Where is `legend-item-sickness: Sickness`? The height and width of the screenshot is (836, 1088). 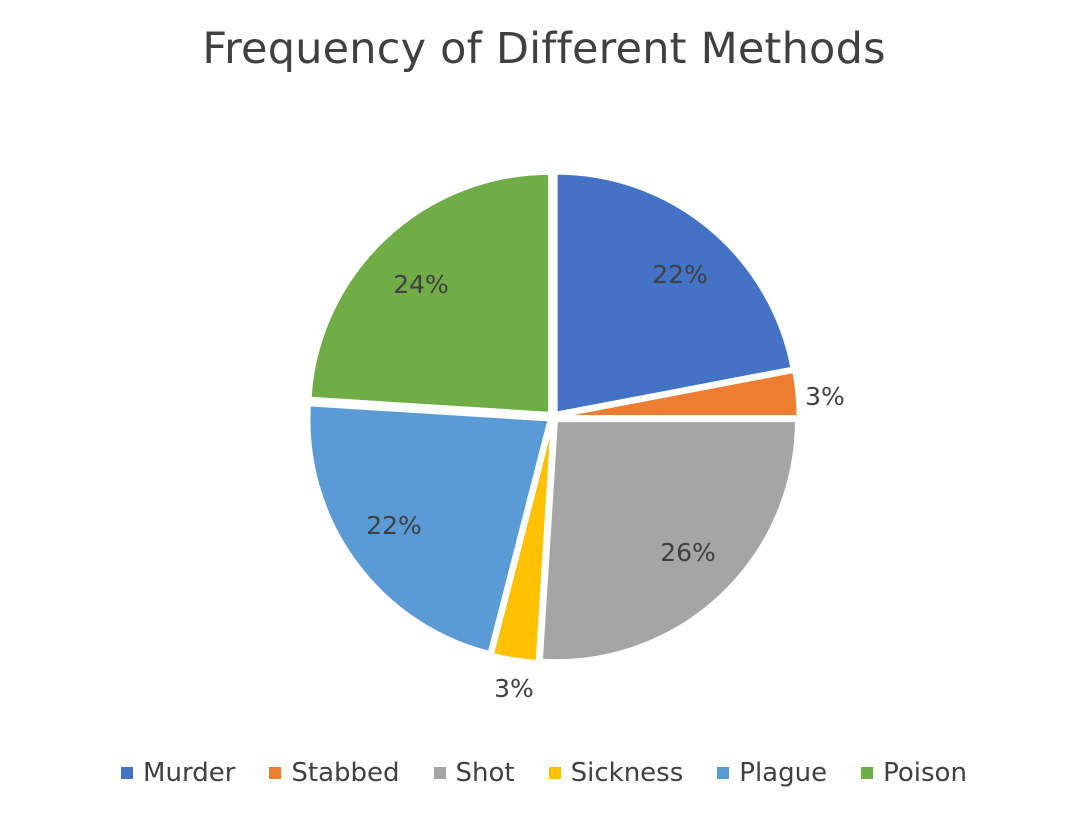
legend-item-sickness: Sickness is located at coordinates (616, 773).